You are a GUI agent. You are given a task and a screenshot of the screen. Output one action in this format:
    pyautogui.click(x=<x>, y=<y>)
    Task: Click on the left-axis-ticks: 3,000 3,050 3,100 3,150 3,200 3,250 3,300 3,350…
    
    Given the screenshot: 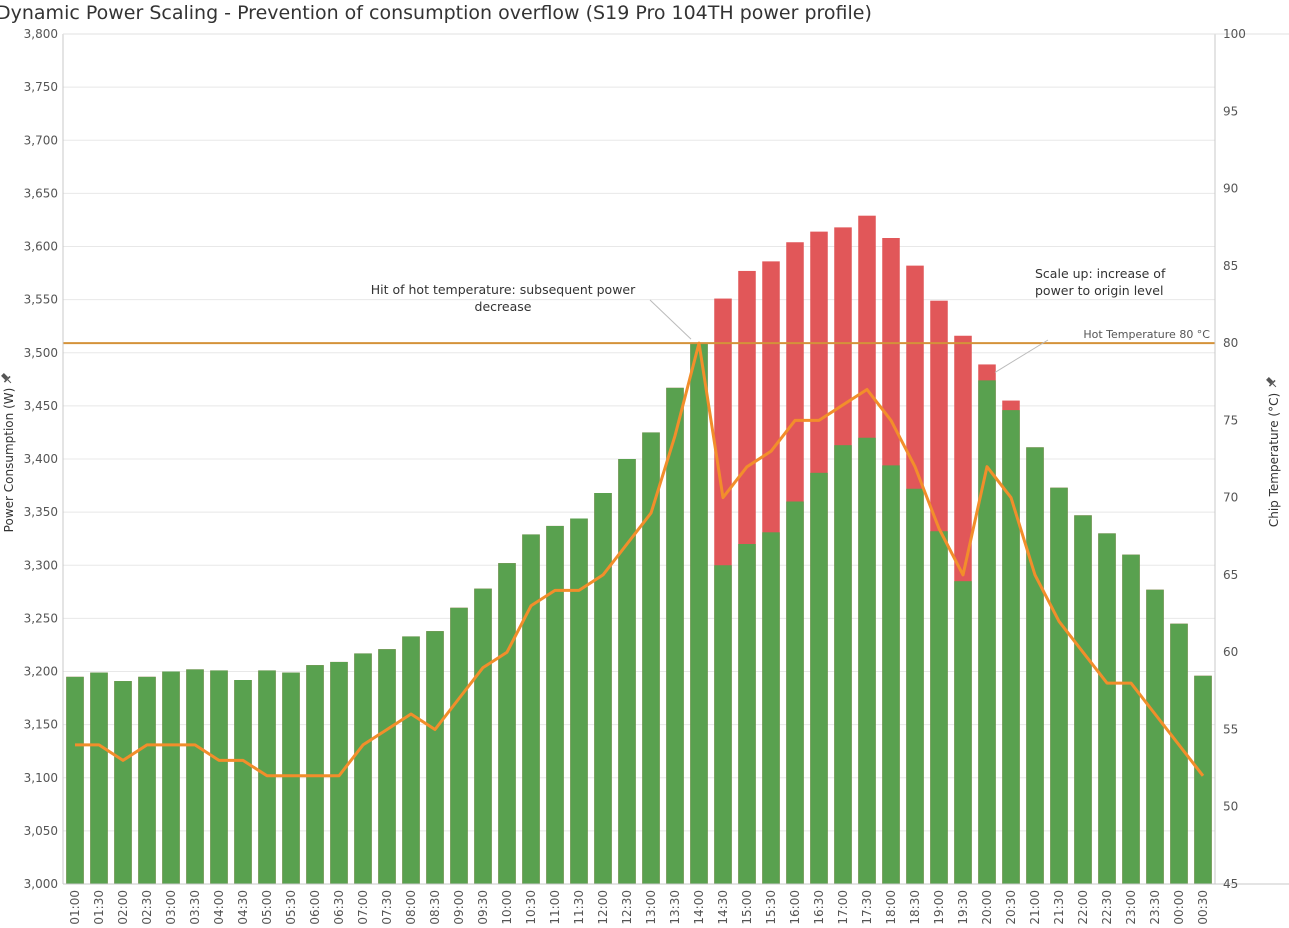 What is the action you would take?
    pyautogui.click(x=41, y=459)
    